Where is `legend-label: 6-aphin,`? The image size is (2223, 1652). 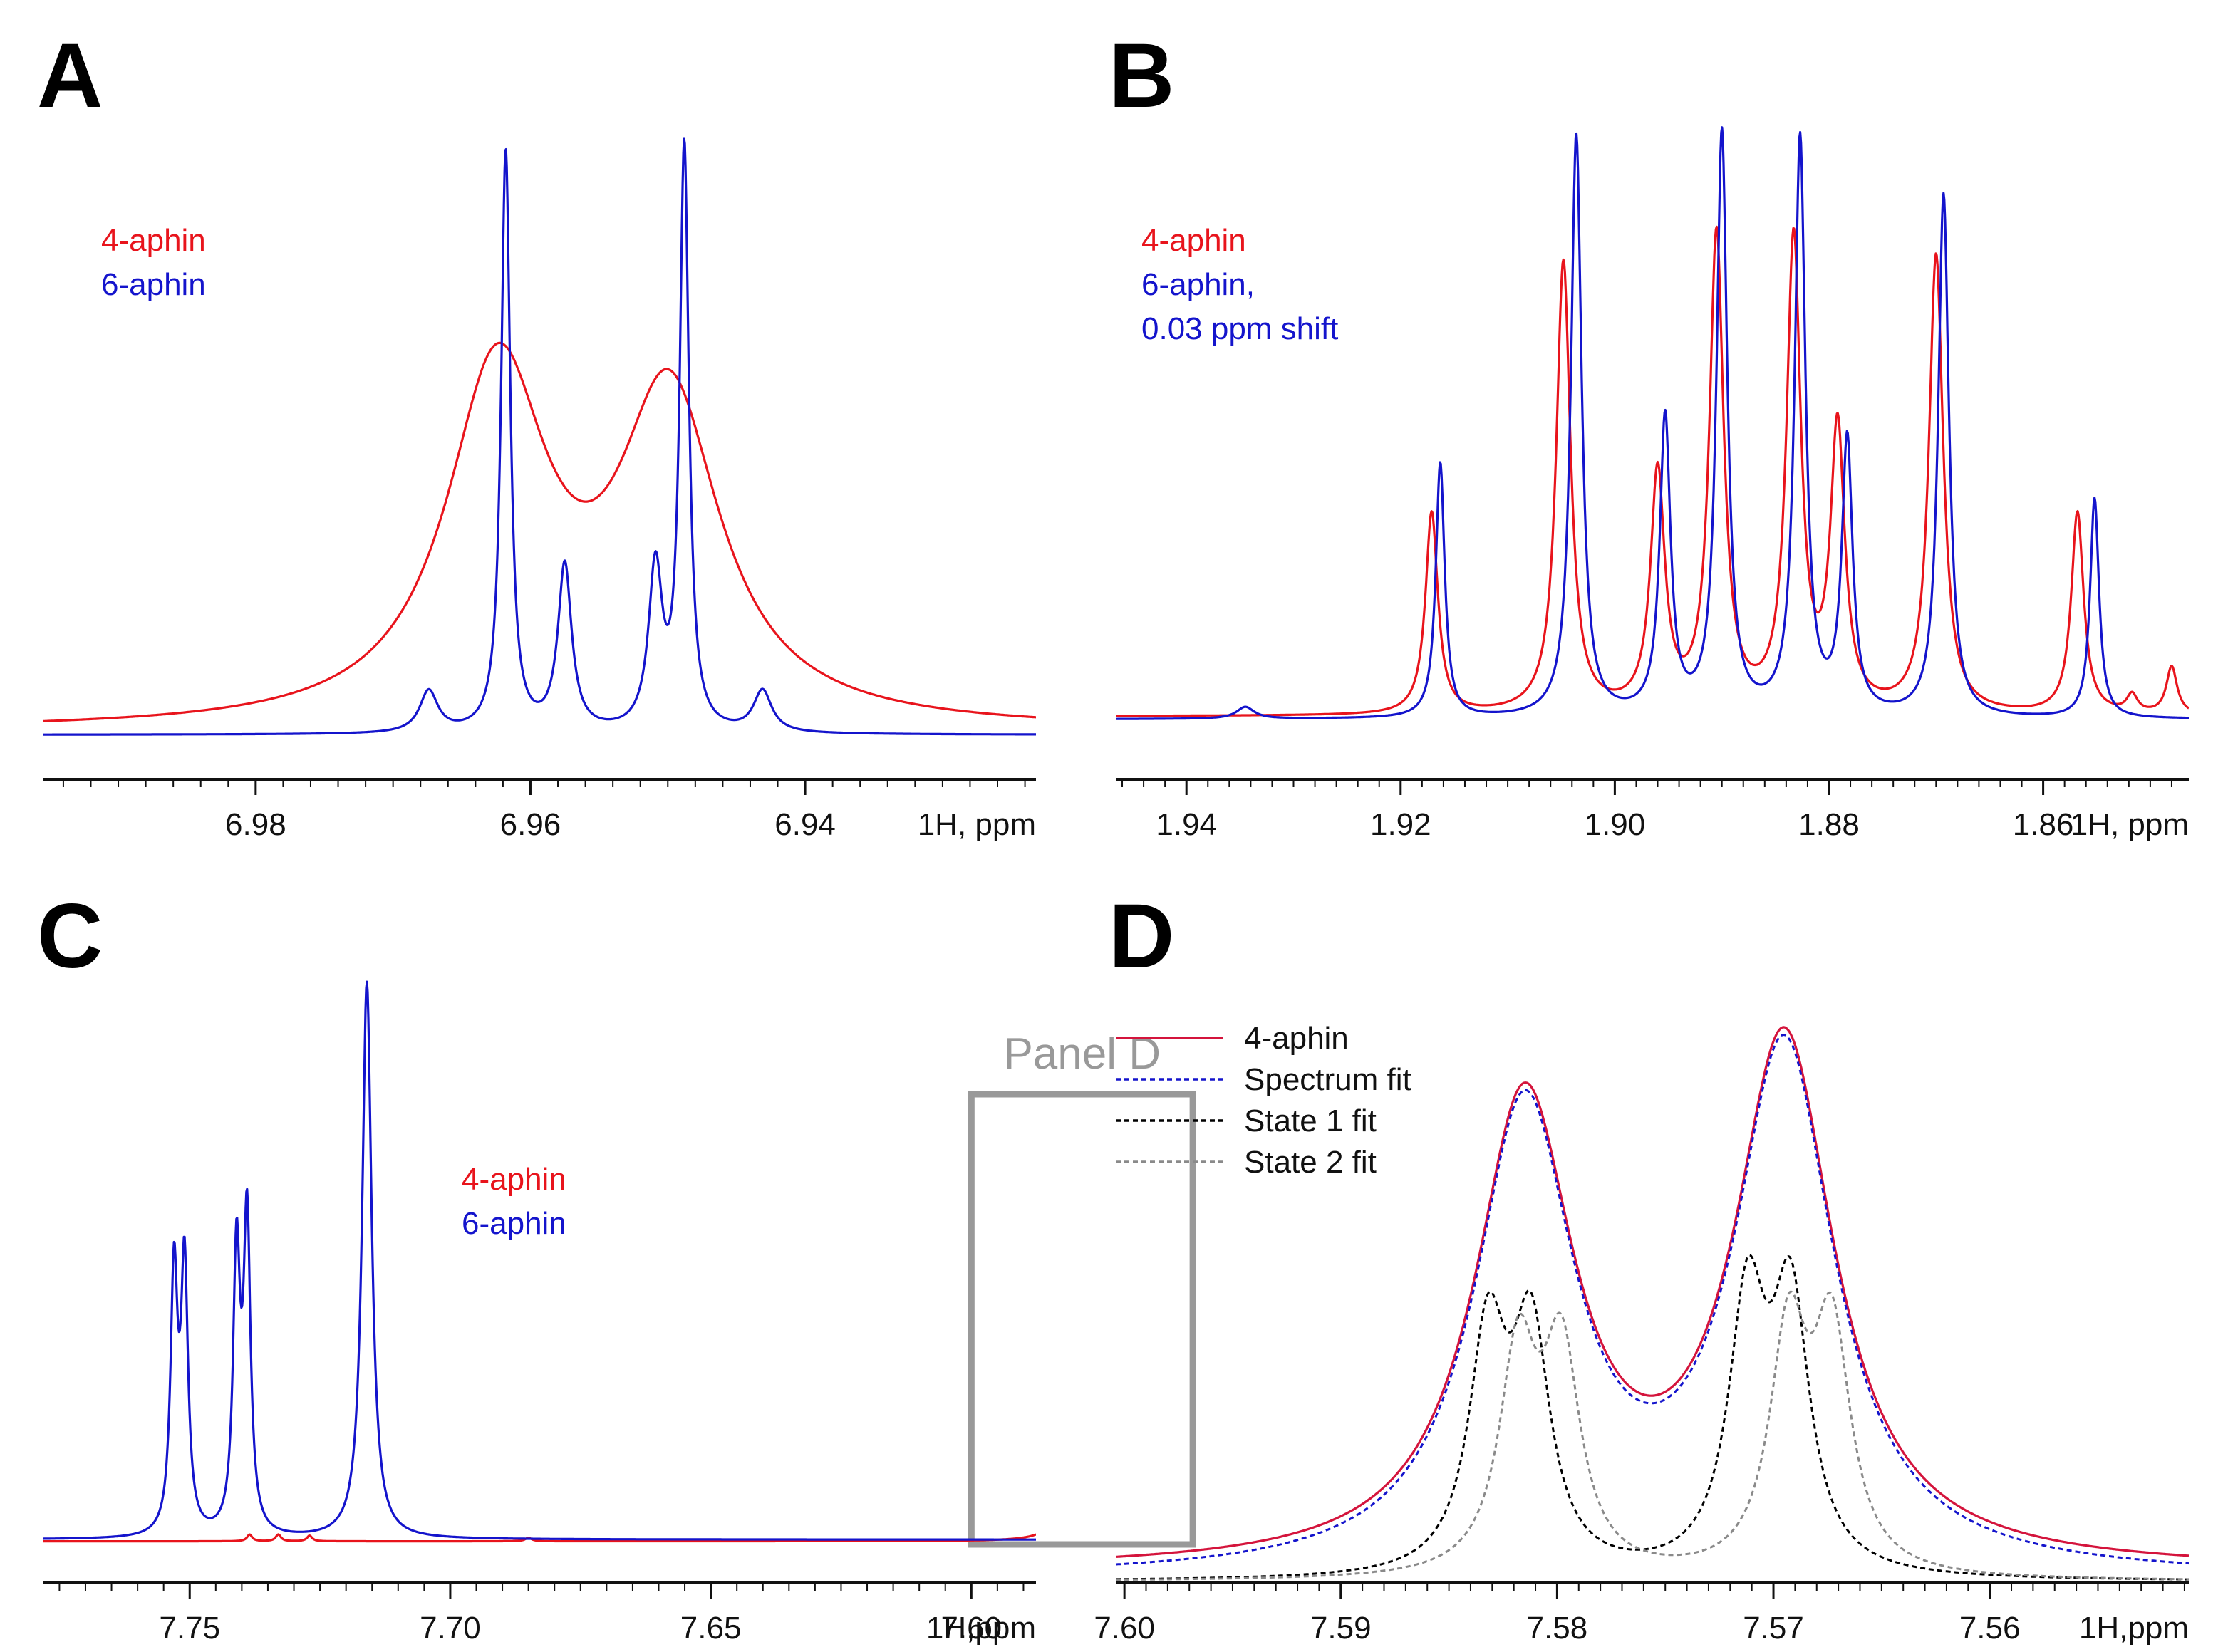
legend-label: 6-aphin, is located at coordinates (1198, 284).